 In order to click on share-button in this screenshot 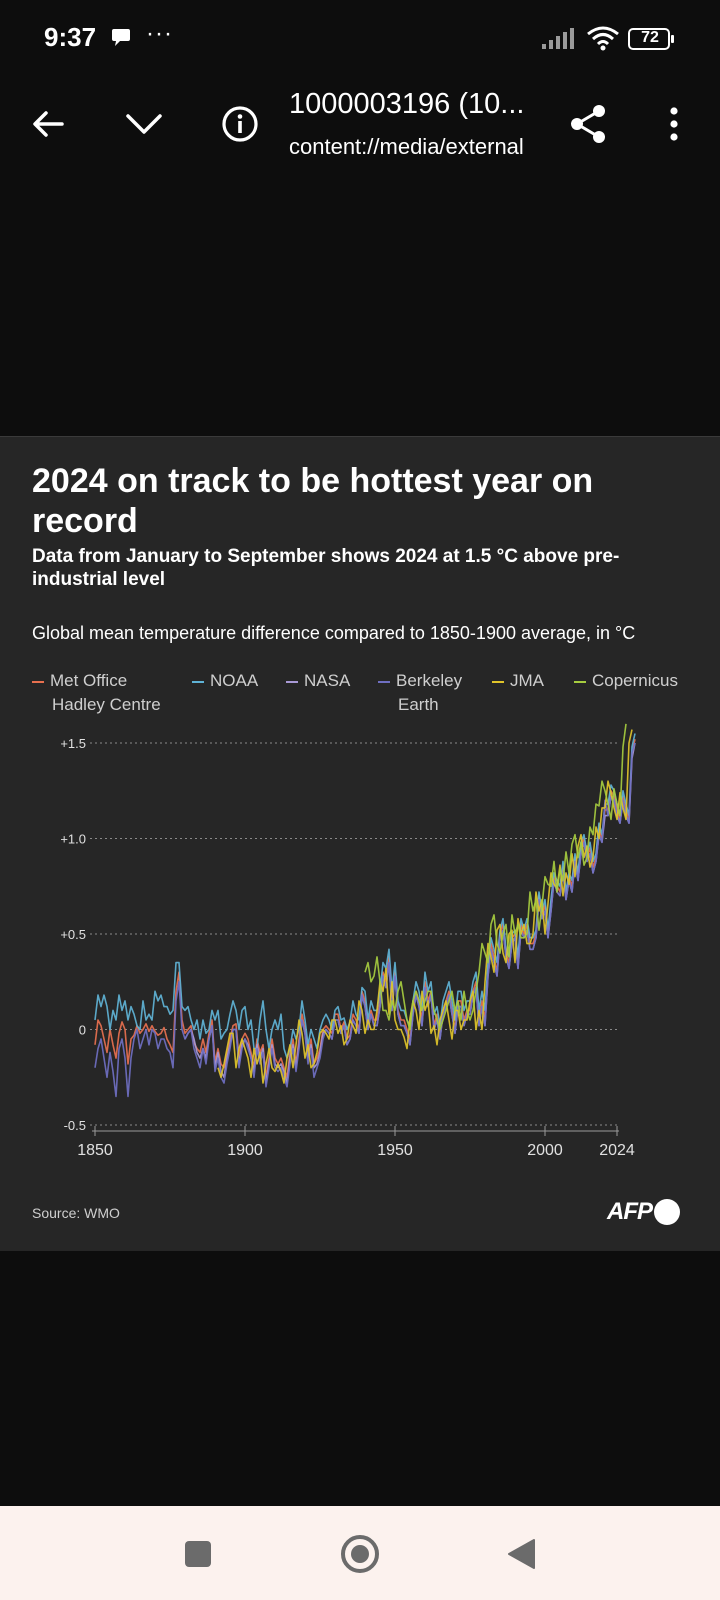, I will do `click(588, 124)`.